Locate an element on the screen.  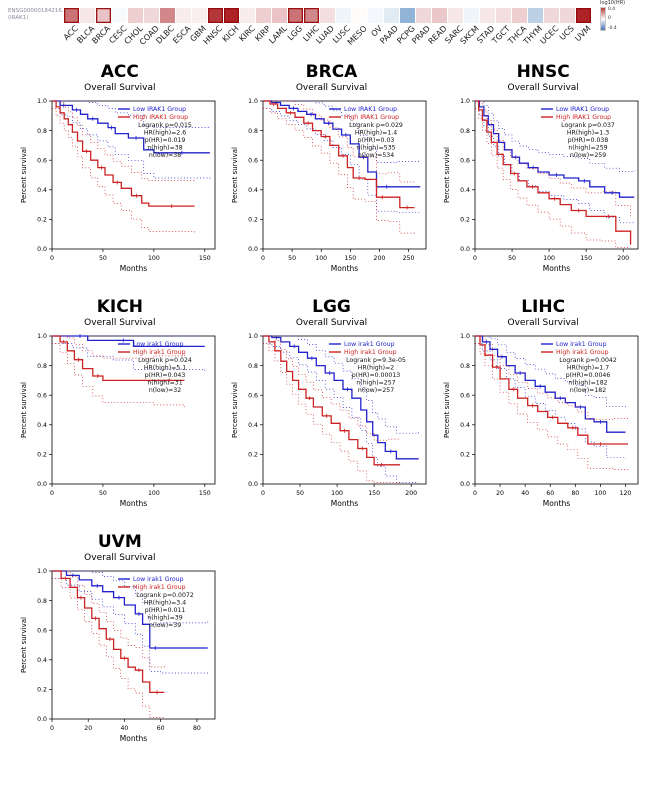
cancer-title: ACC is located at coordinates (119, 72).